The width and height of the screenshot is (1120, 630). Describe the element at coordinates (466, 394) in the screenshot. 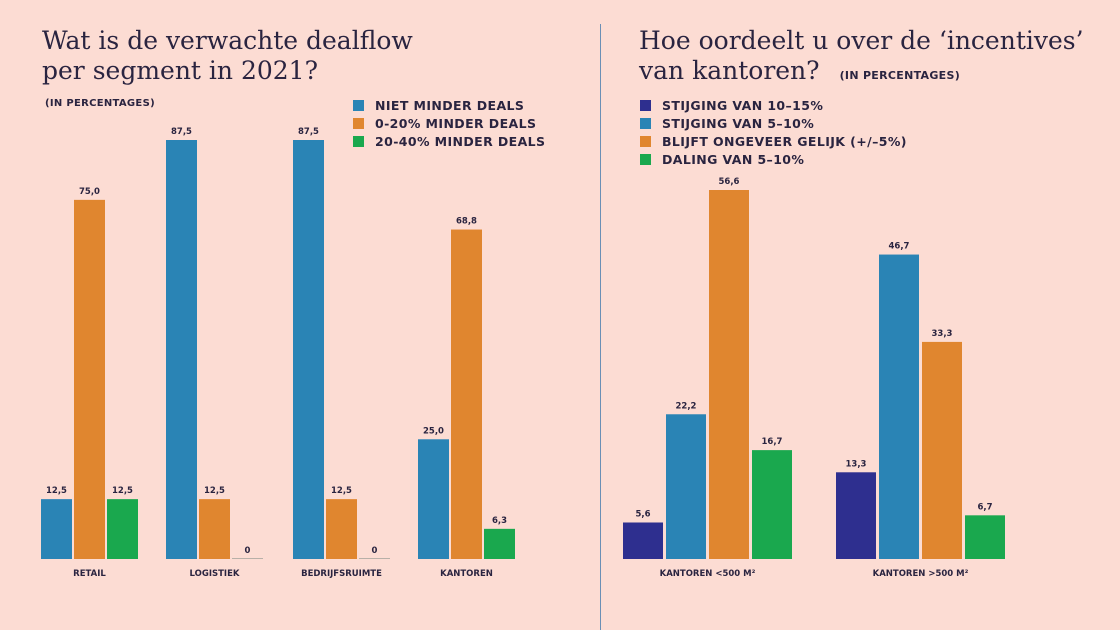

I see `bar-kantoren-0-20-minder-deals` at that location.